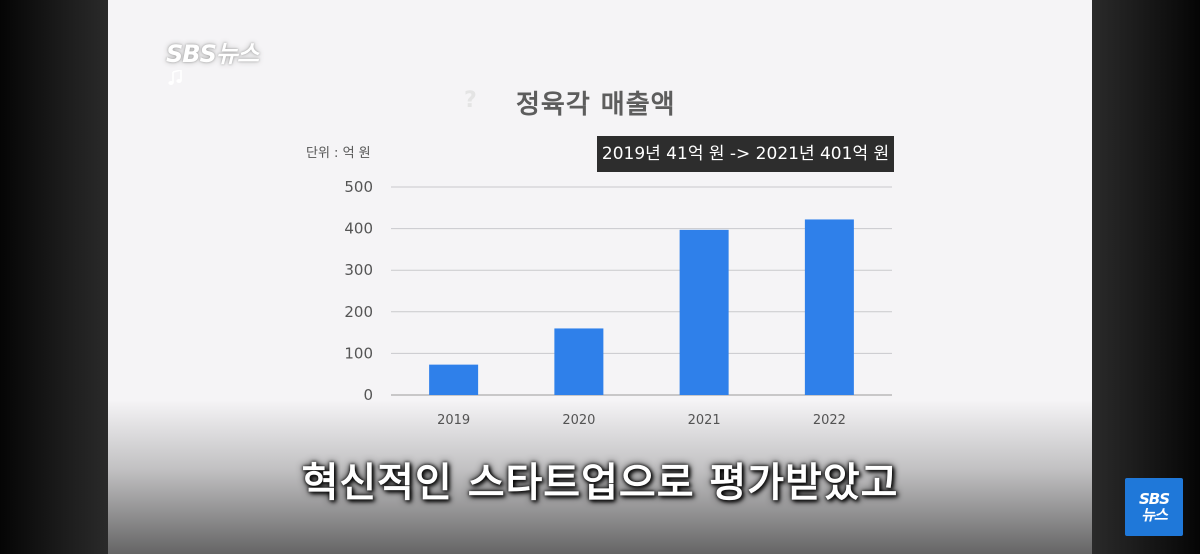 This screenshot has width=1200, height=554. I want to click on music-note-icon, so click(175, 77).